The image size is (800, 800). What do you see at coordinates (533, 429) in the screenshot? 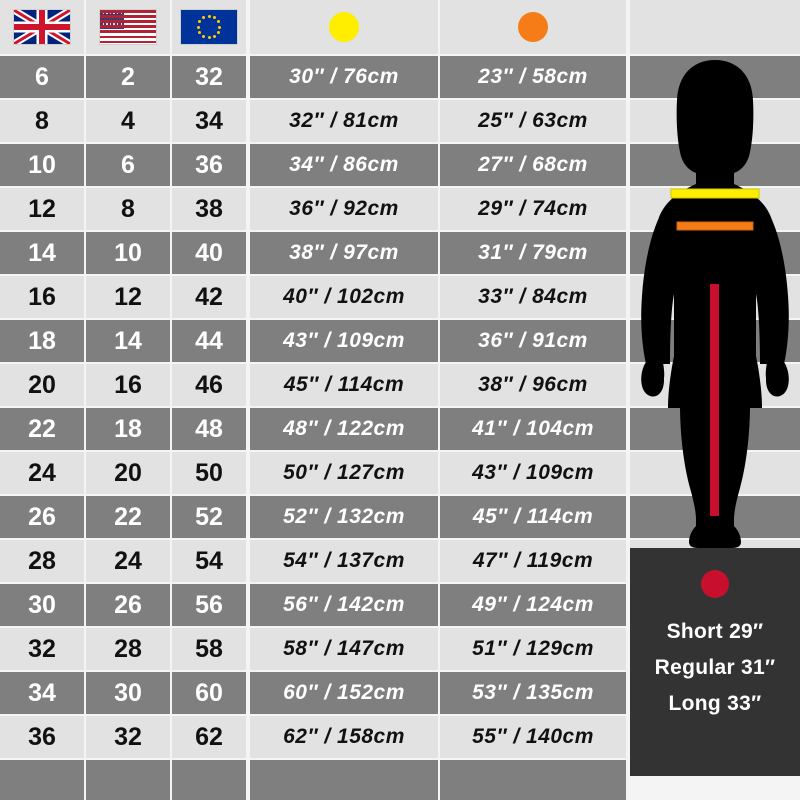
I see `cell-waist: 41″ / 104cm` at bounding box center [533, 429].